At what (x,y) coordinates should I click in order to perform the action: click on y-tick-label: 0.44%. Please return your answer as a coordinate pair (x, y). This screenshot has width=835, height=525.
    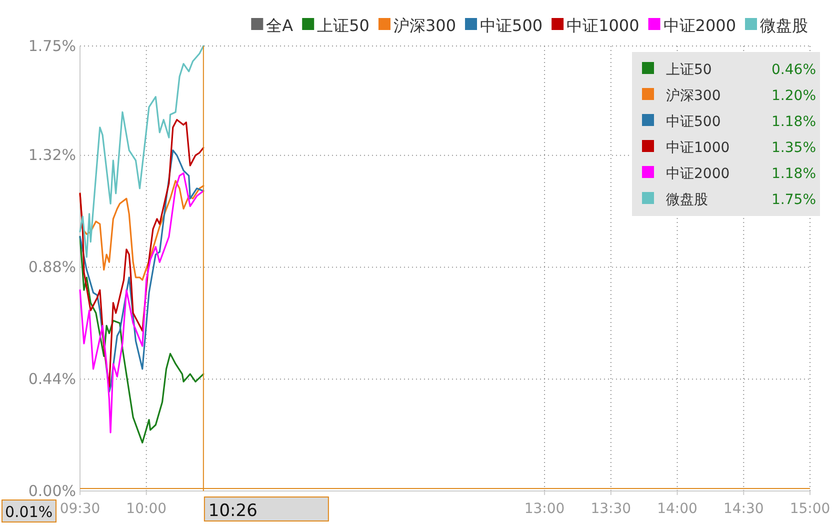
    Looking at the image, I should click on (52, 379).